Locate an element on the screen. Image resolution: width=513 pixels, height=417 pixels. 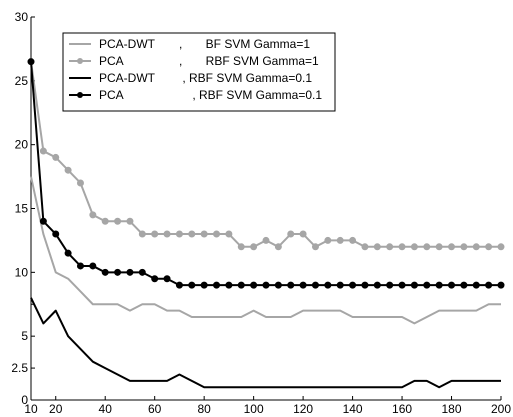
x-tick-label: 160 is located at coordinates (402, 409).